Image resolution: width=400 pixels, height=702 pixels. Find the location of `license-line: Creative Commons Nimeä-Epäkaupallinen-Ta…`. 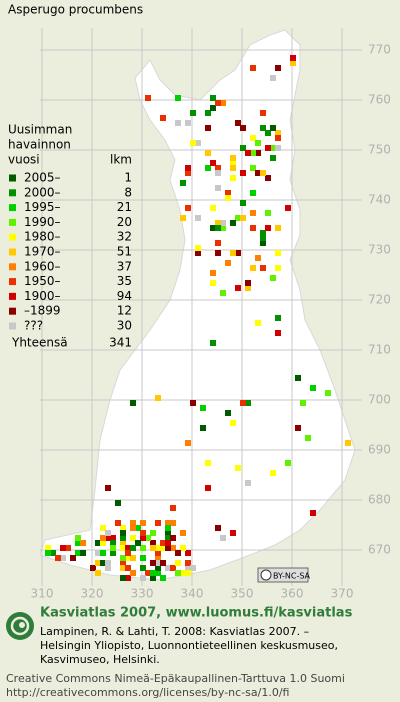

license-line: Creative Commons Nimeä-Epäkaupallinen-Ta… is located at coordinates (175, 678).